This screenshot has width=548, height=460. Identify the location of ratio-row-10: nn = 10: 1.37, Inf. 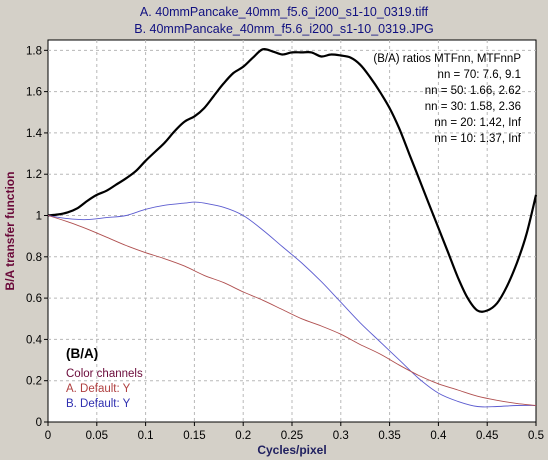
(477, 139).